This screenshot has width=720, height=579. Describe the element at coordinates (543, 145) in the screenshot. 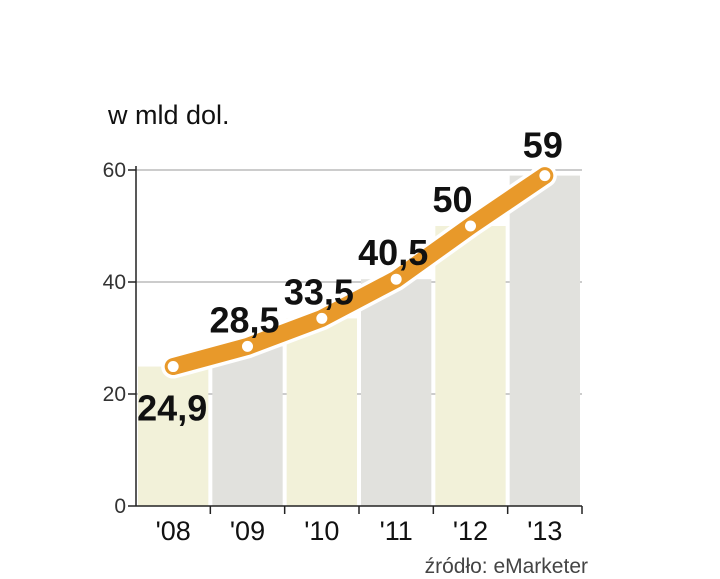

I see `data-label-5: 59` at that location.